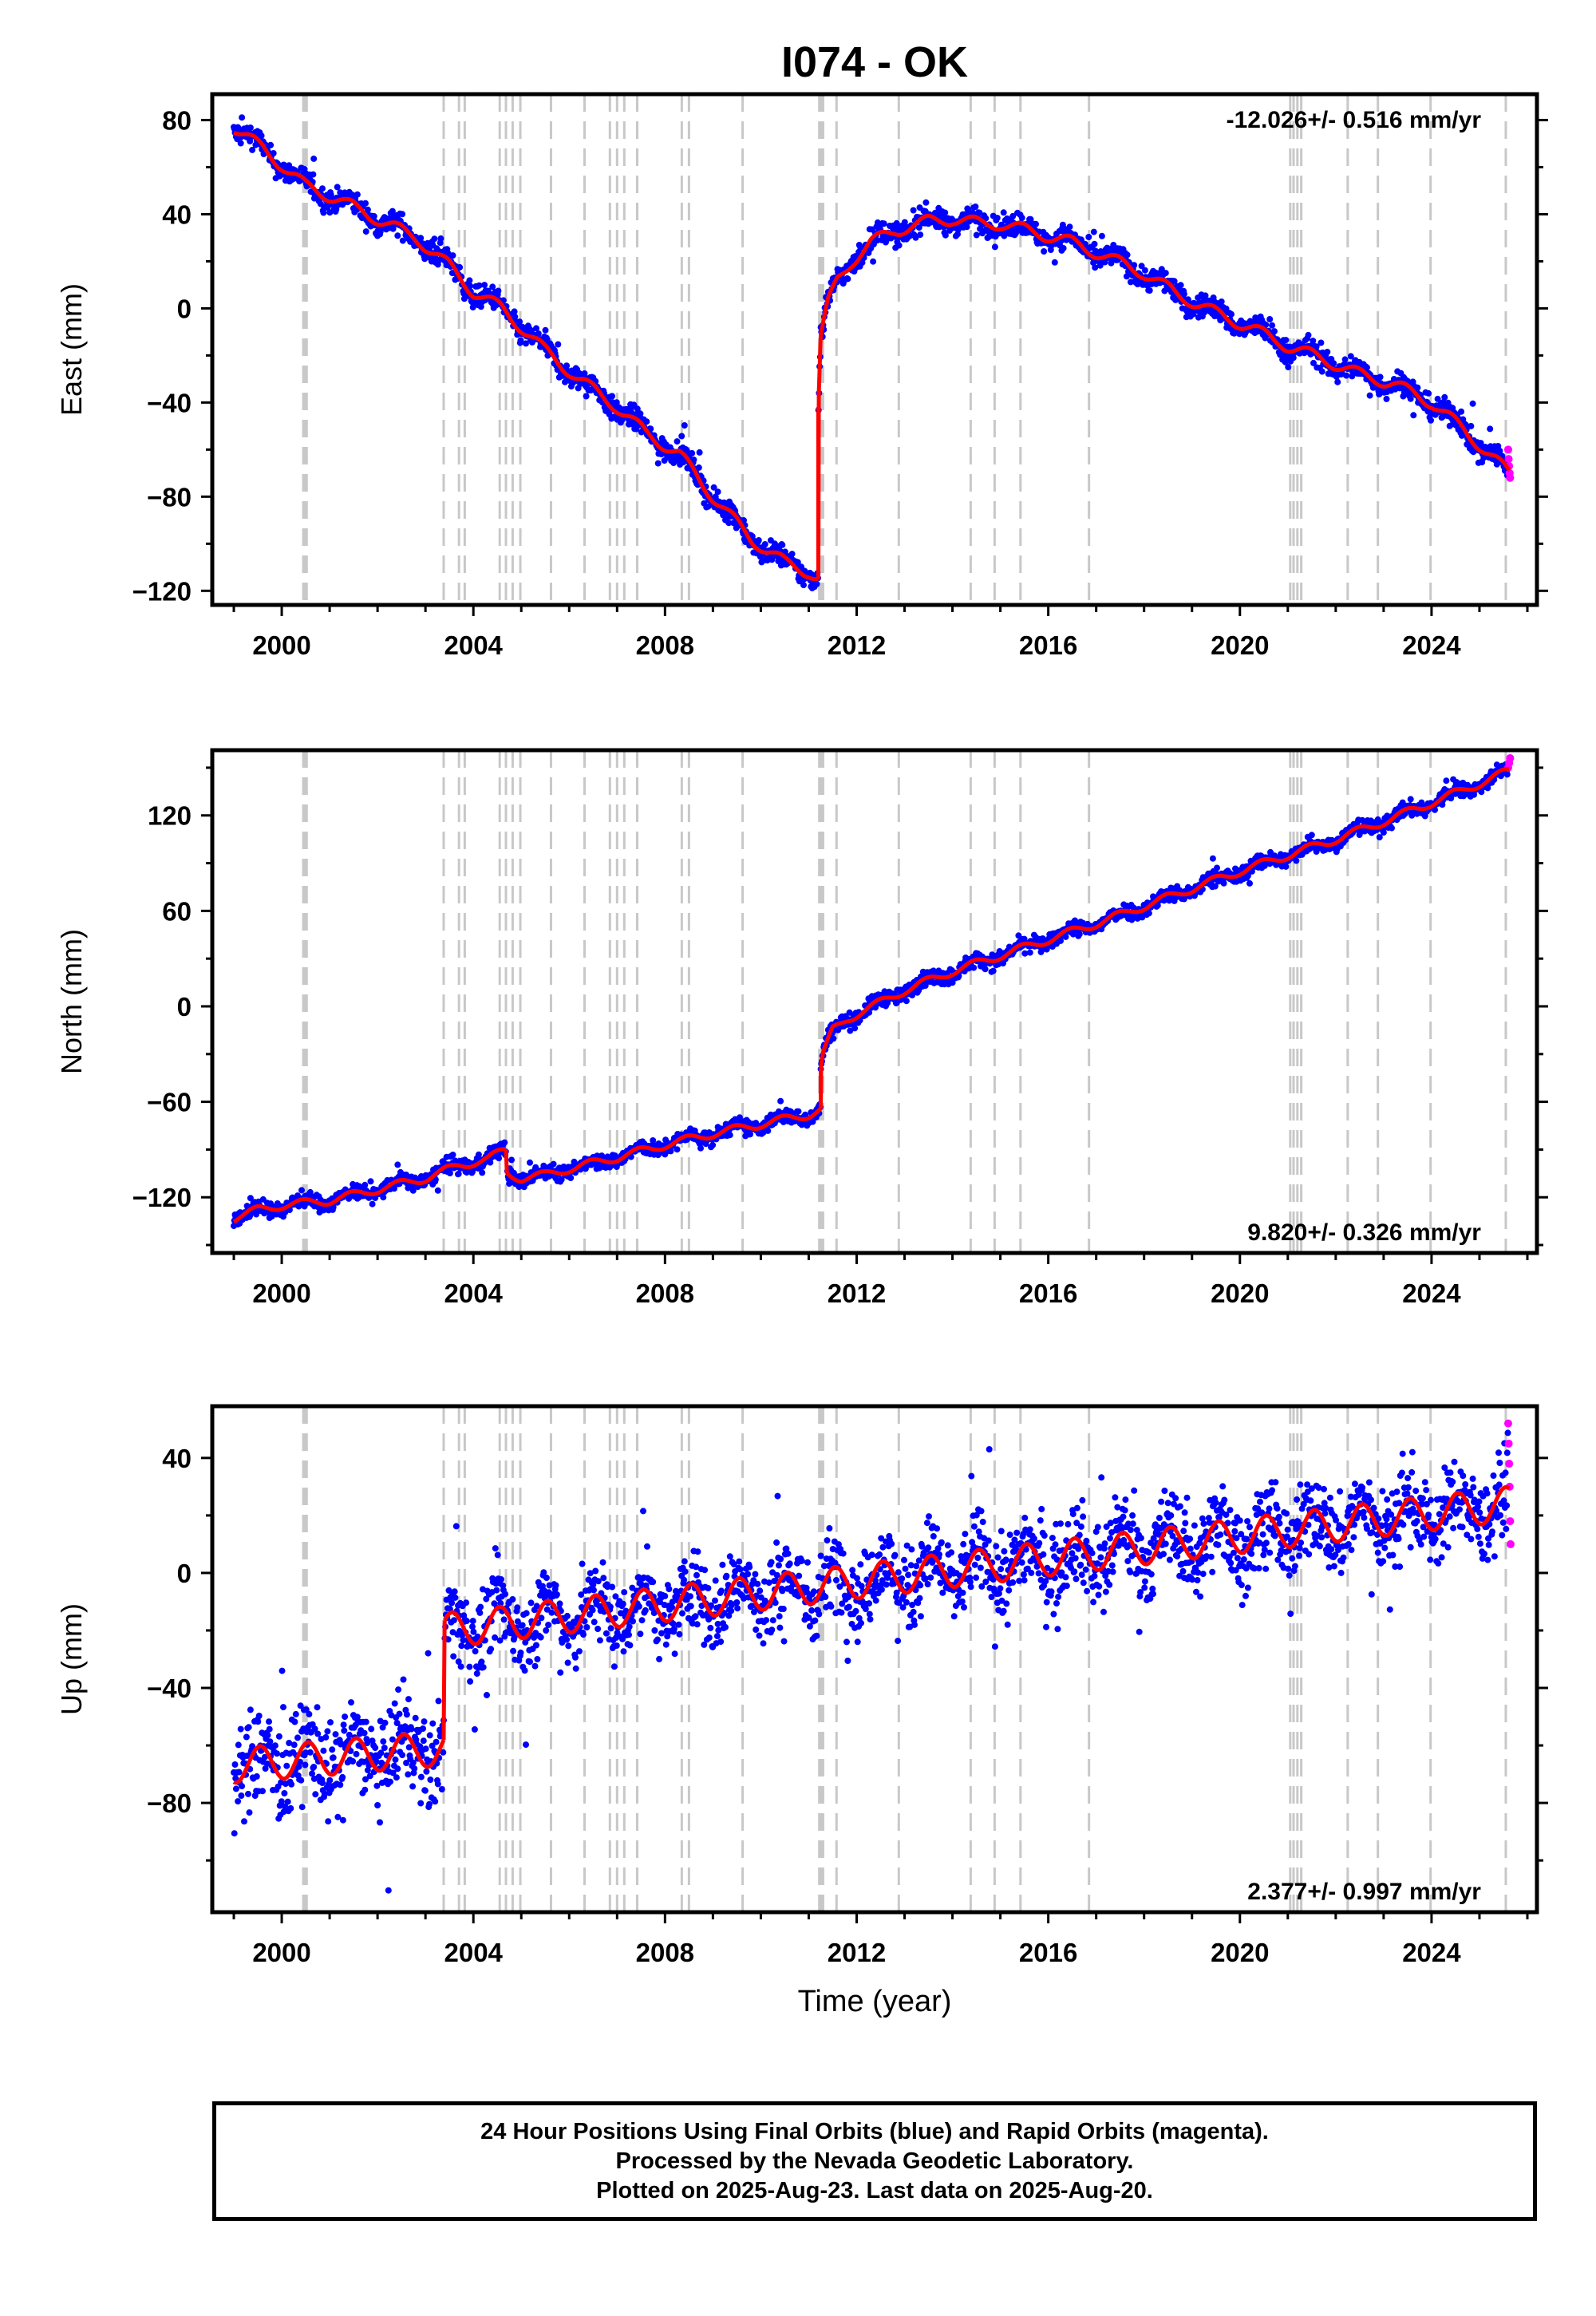 This screenshot has height=2316, width=1596. Describe the element at coordinates (71, 349) in the screenshot. I see `y-axis-label: East (mm)` at that location.